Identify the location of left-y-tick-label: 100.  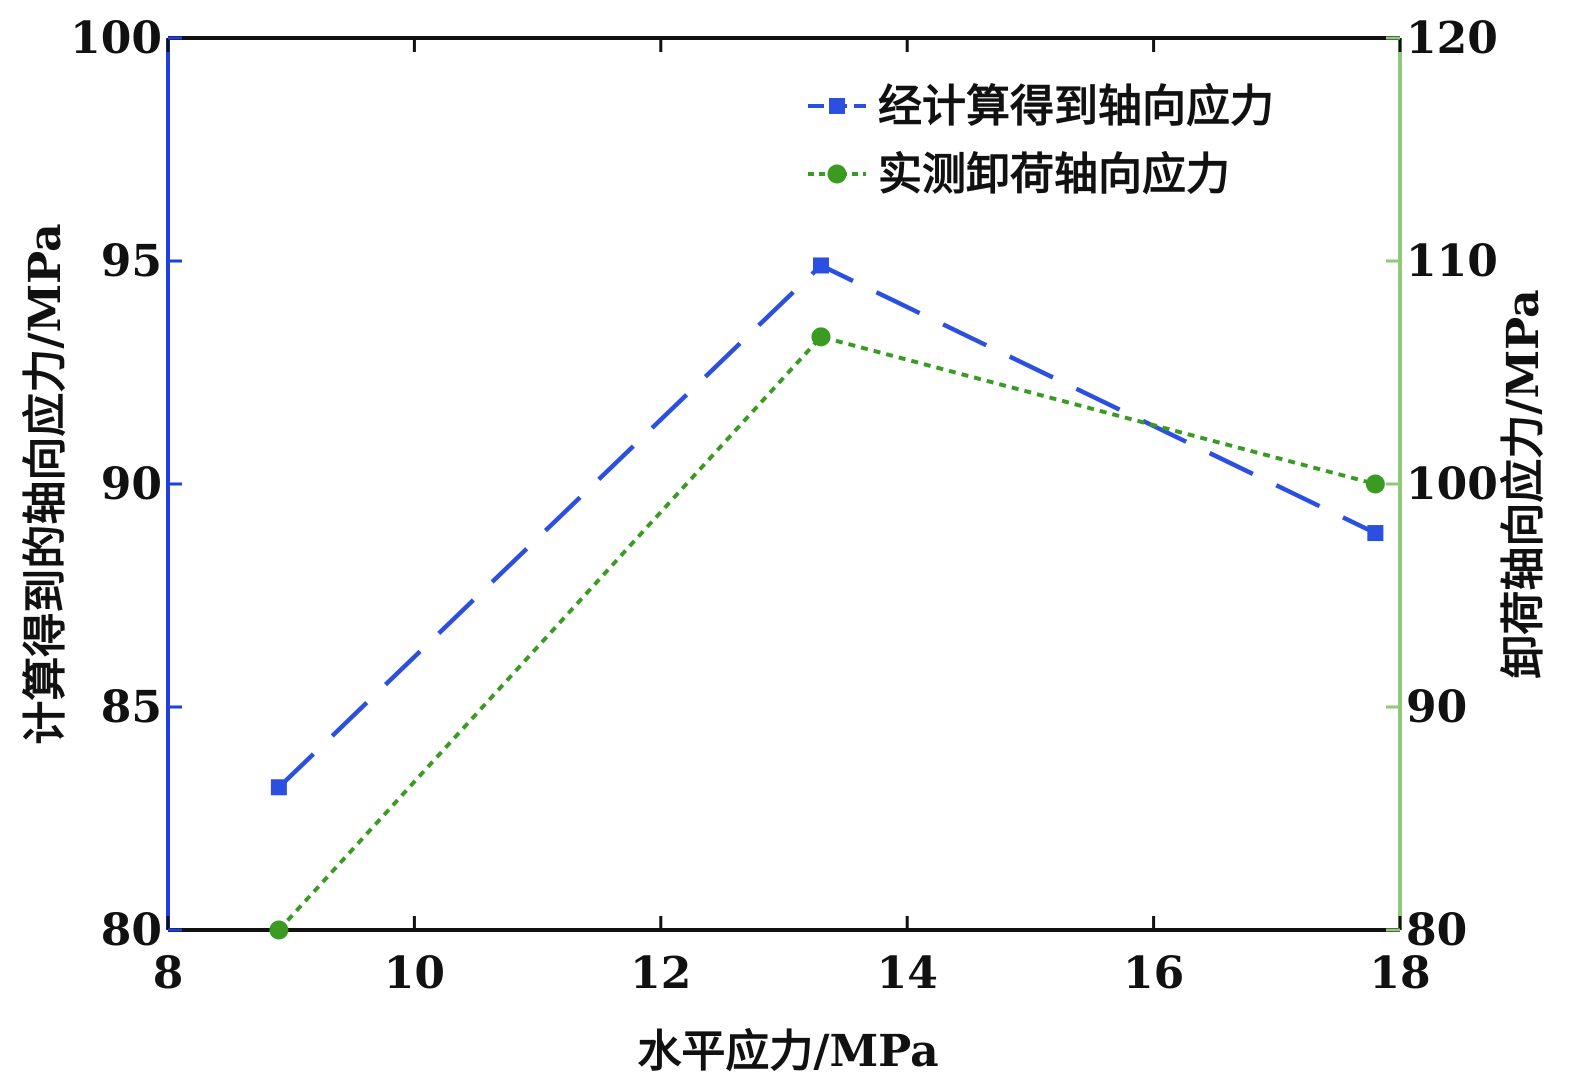
(116, 38).